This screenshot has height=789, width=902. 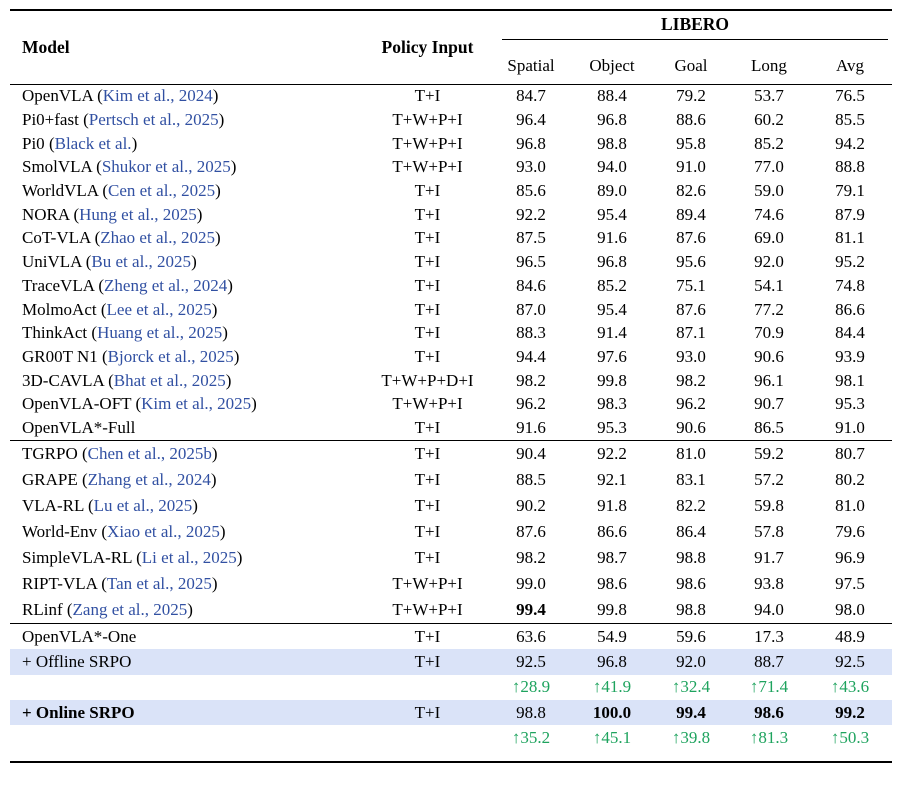 I want to click on col-header-model: Model, so click(x=46, y=46).